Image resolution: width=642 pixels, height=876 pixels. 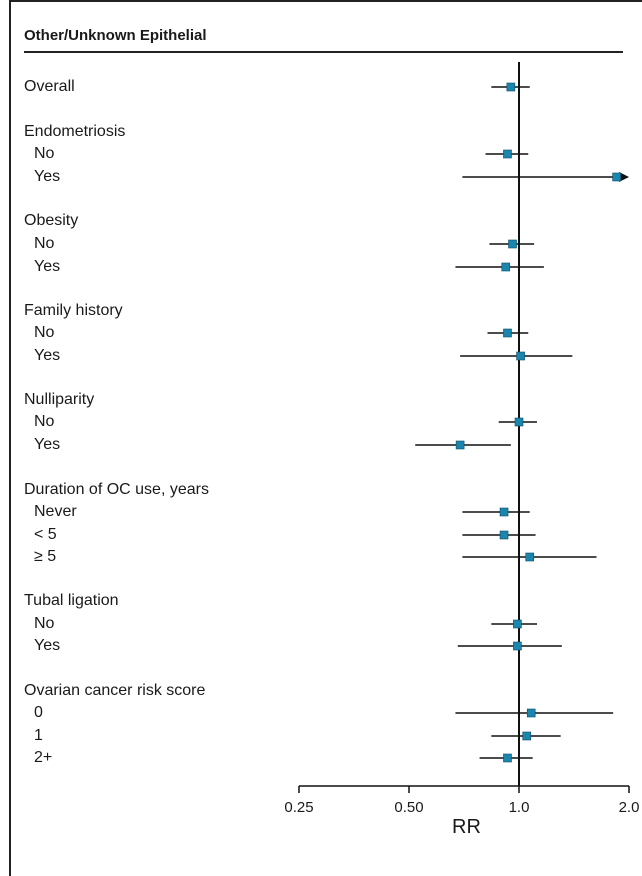 What do you see at coordinates (298, 807) in the screenshot?
I see `x-tick-label: 0.25` at bounding box center [298, 807].